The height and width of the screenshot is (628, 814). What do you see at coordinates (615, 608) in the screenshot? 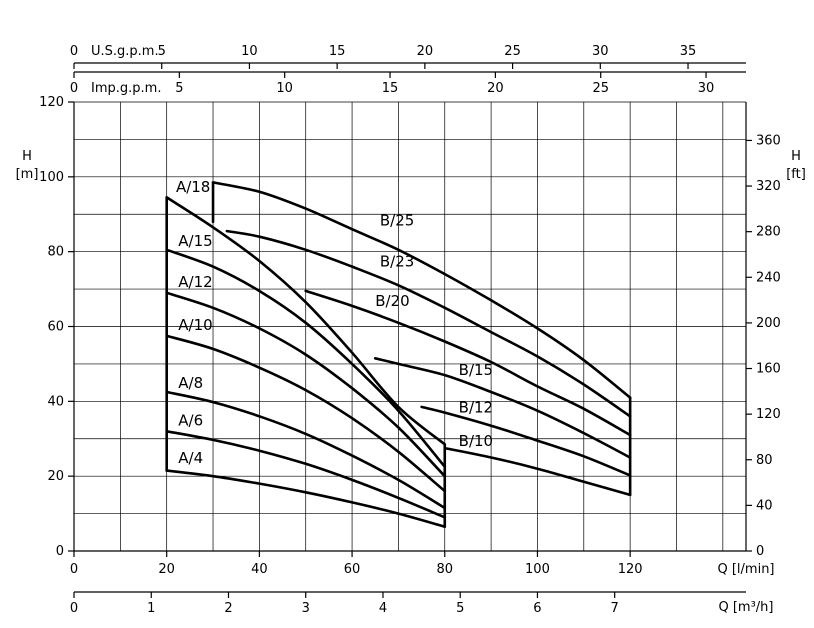
I see `x-m3h-tick-label: 7` at bounding box center [615, 608].